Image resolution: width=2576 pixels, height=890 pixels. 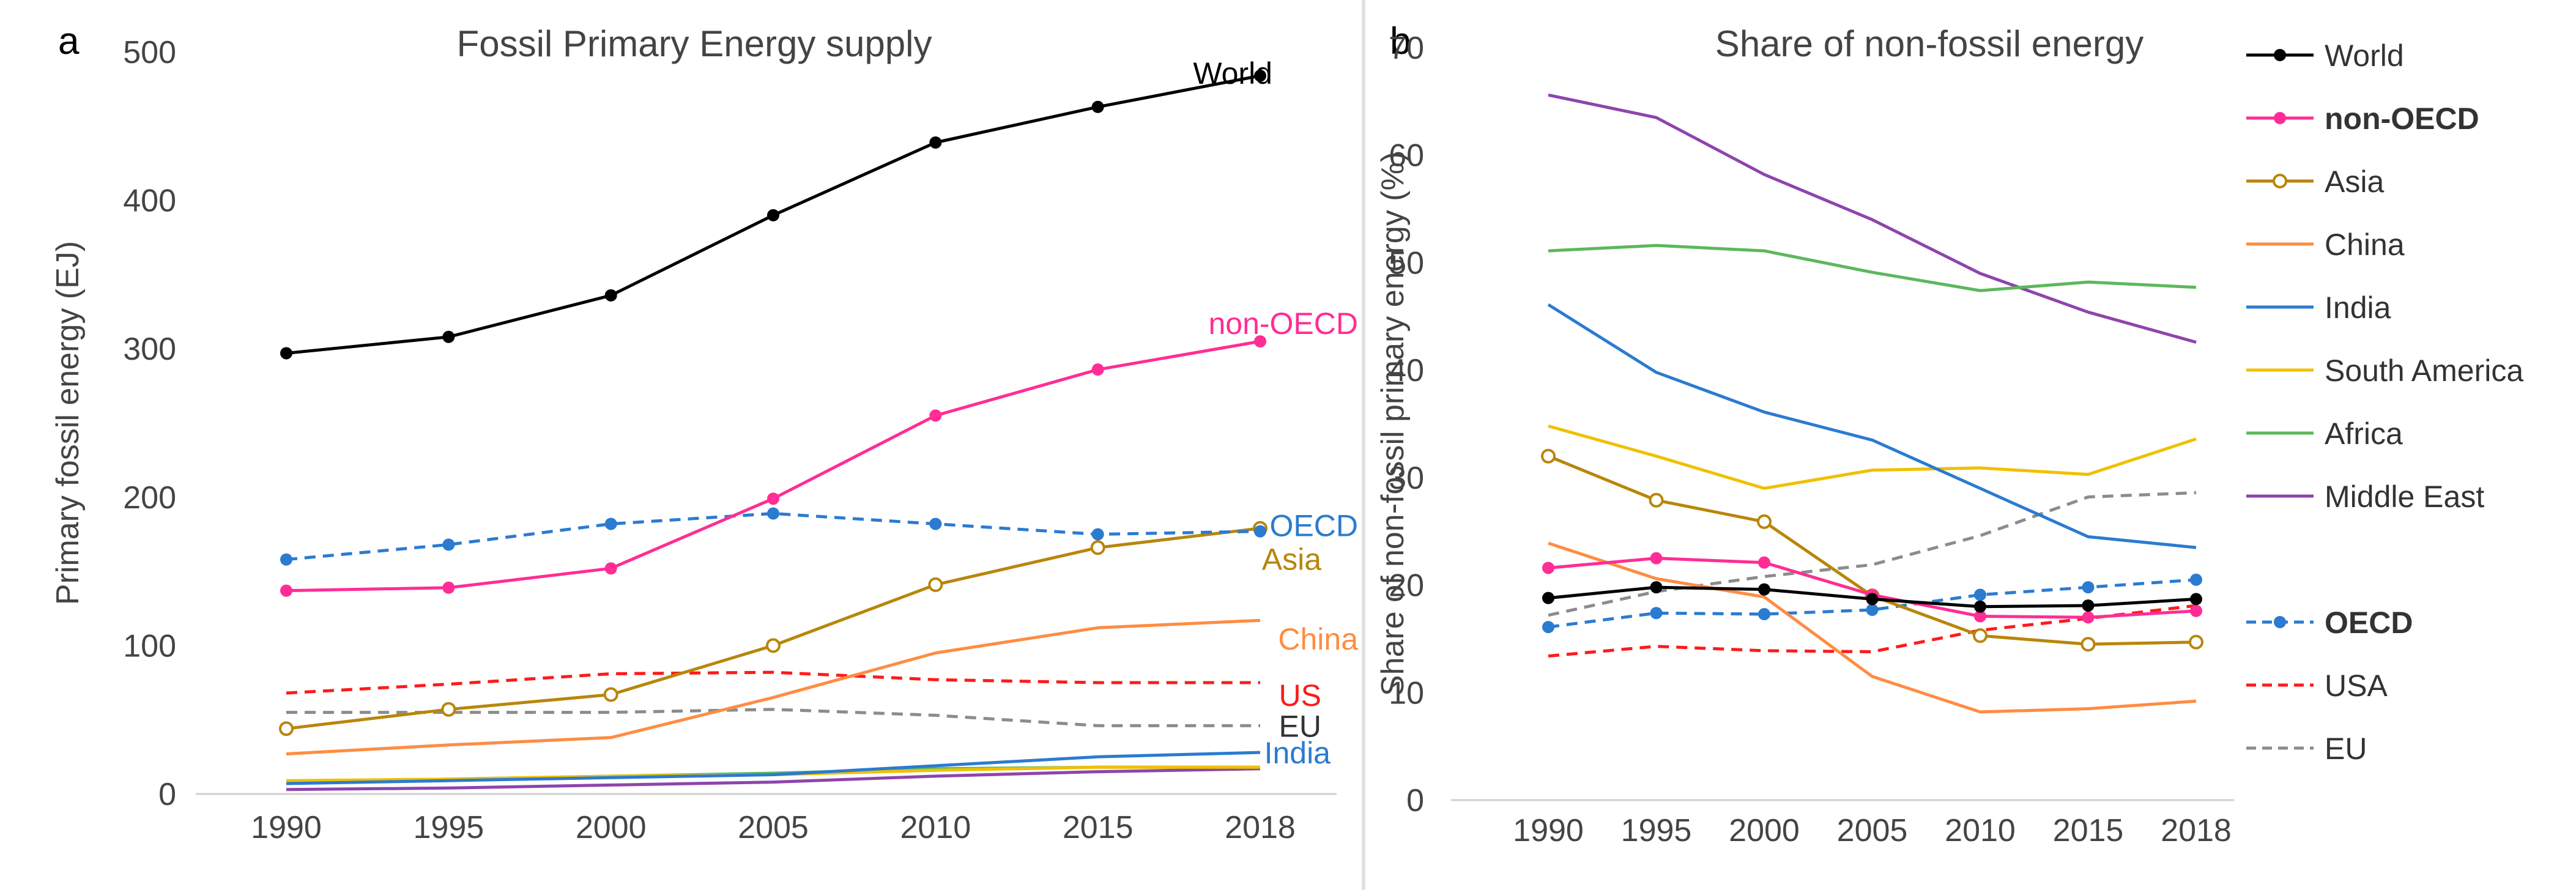 What do you see at coordinates (773, 683) in the screenshot?
I see `series-line-us` at bounding box center [773, 683].